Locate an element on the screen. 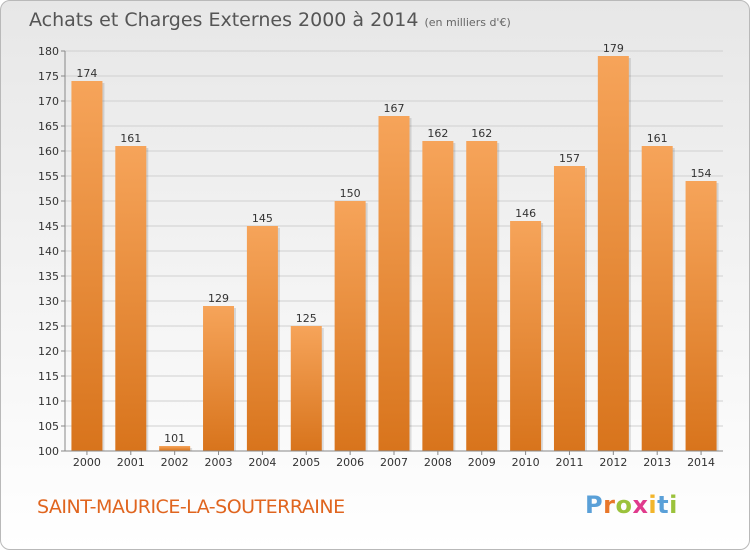  town-name: SAINT-MAURICE-LA-SOUTERRAINE is located at coordinates (191, 507).